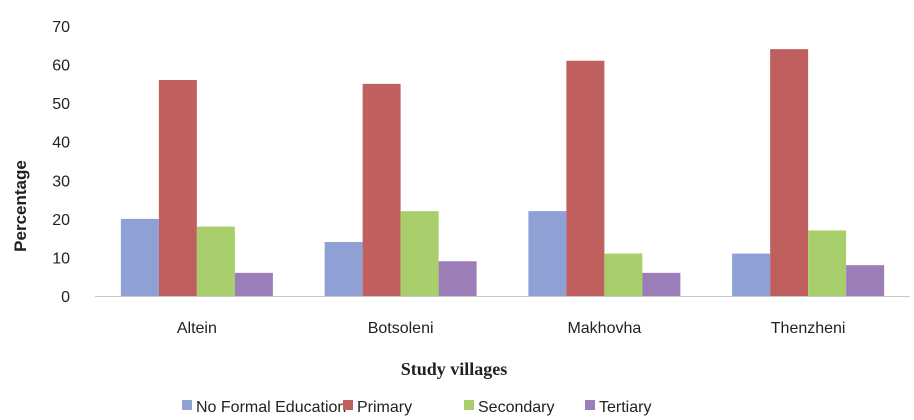 The image size is (914, 420). What do you see at coordinates (61, 181) in the screenshot?
I see `y-tick-label: 30` at bounding box center [61, 181].